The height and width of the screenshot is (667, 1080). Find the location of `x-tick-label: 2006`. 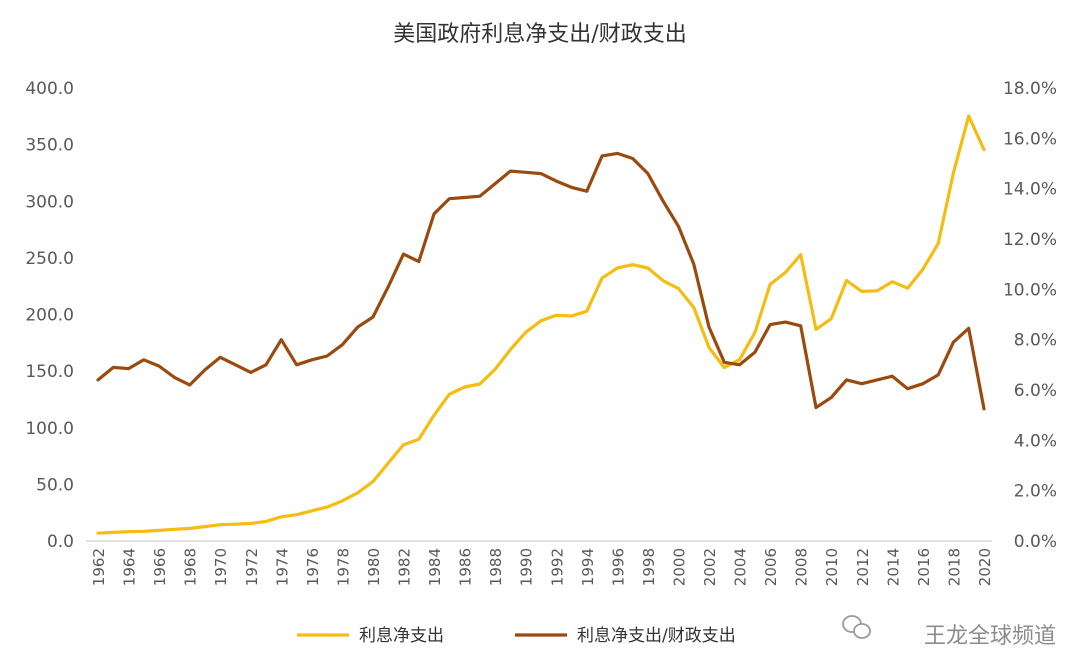

x-tick-label: 2006 is located at coordinates (771, 567).